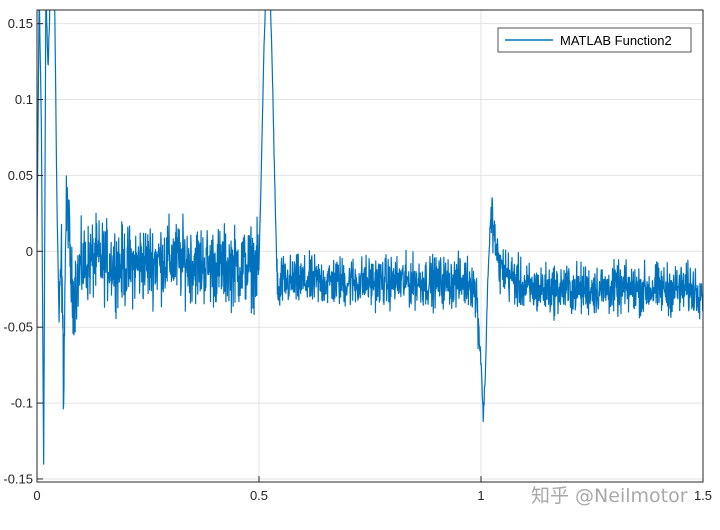 This screenshot has width=720, height=530. What do you see at coordinates (609, 496) in the screenshot?
I see `watermark: 知乎 @Neilmotor` at bounding box center [609, 496].